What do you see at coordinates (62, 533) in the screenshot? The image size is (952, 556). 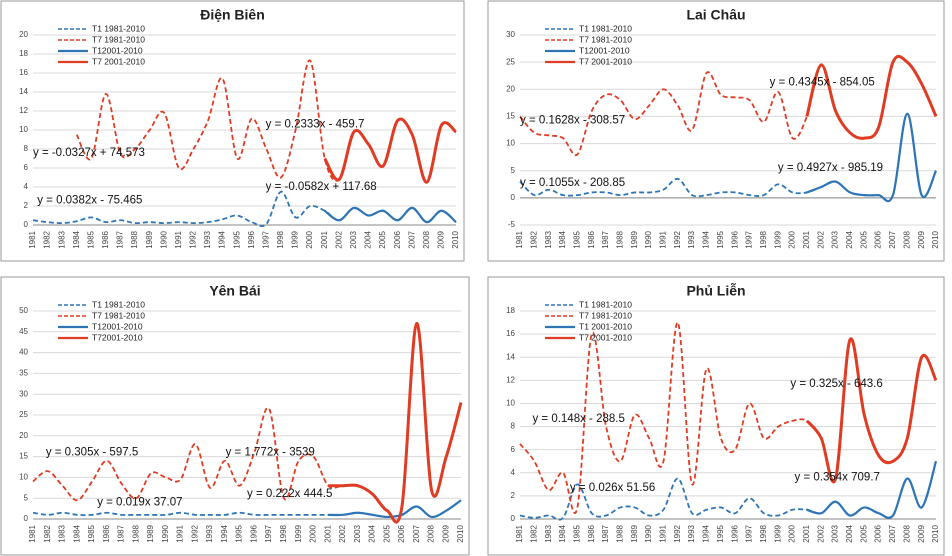 I see `x-tick-label: 1983` at bounding box center [62, 533].